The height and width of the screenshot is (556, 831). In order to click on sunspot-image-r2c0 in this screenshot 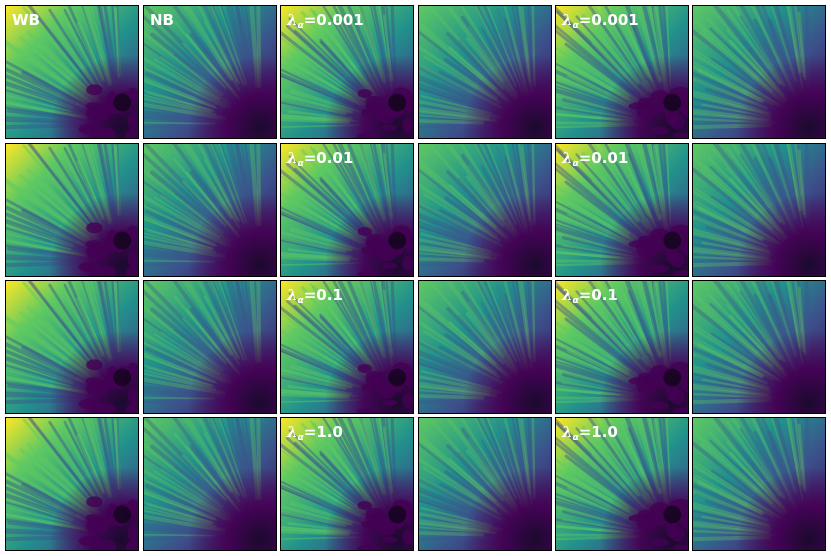, I will do `click(72, 347)`.